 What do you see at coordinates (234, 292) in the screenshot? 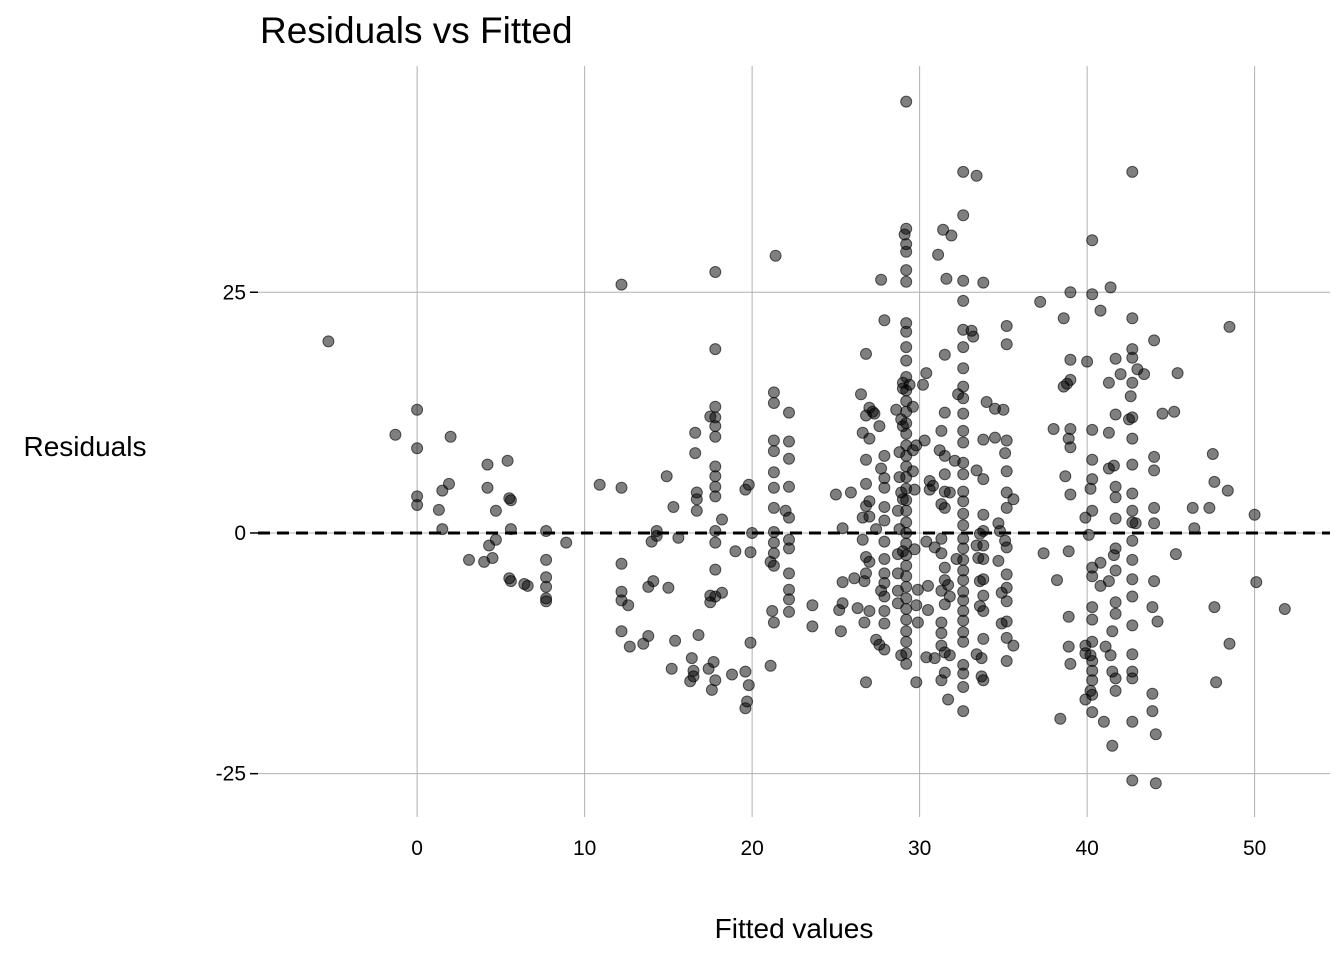
I see `y-tick-label: 25` at bounding box center [234, 292].